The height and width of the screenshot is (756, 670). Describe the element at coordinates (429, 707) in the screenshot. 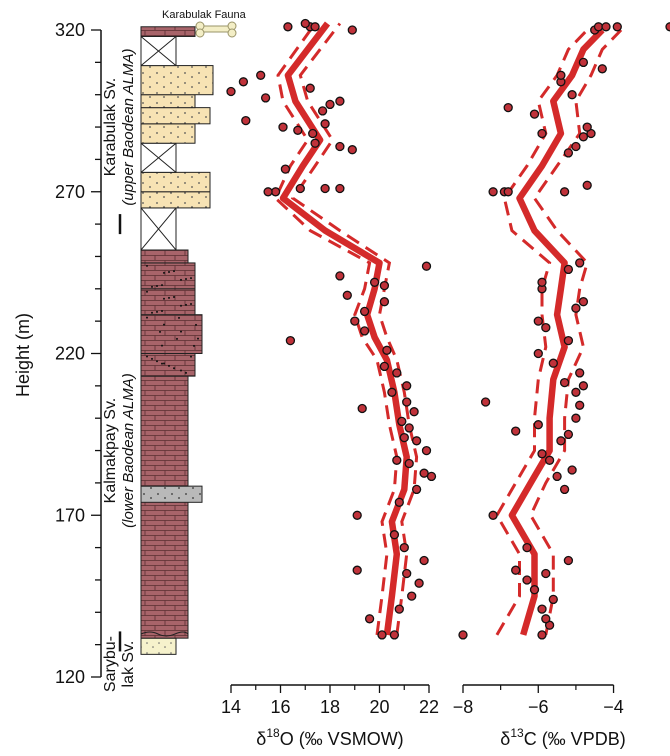

I see `x-tick-label: 22` at that location.